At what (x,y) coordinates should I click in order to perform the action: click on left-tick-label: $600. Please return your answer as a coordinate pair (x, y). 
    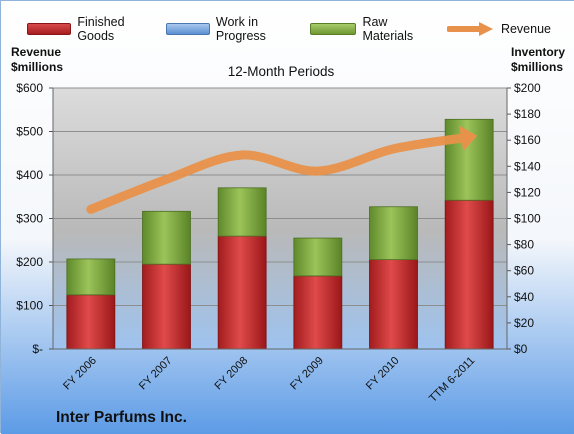
    Looking at the image, I should click on (29, 88).